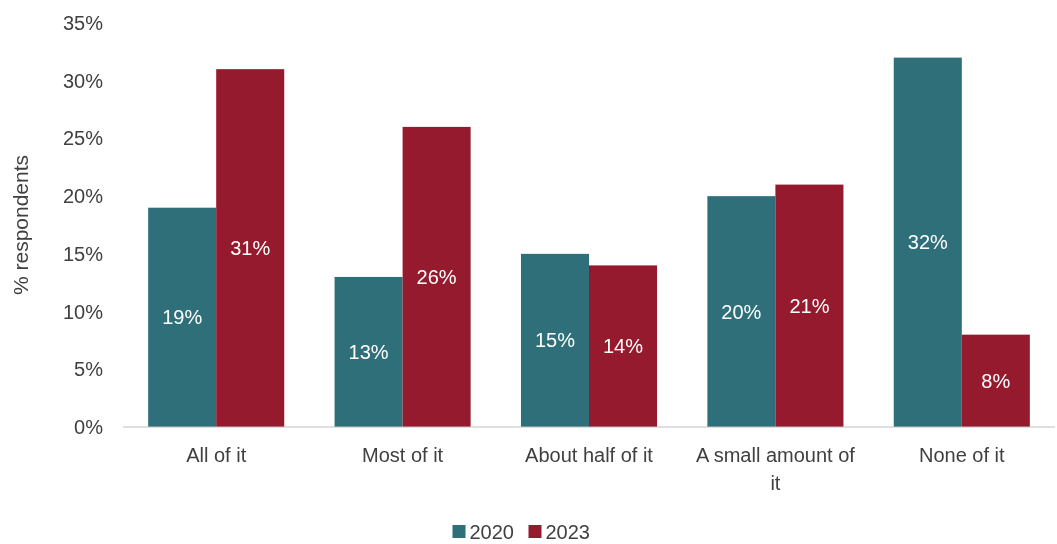 The height and width of the screenshot is (544, 1057). What do you see at coordinates (567, 532) in the screenshot?
I see `legend-label: 2023` at bounding box center [567, 532].